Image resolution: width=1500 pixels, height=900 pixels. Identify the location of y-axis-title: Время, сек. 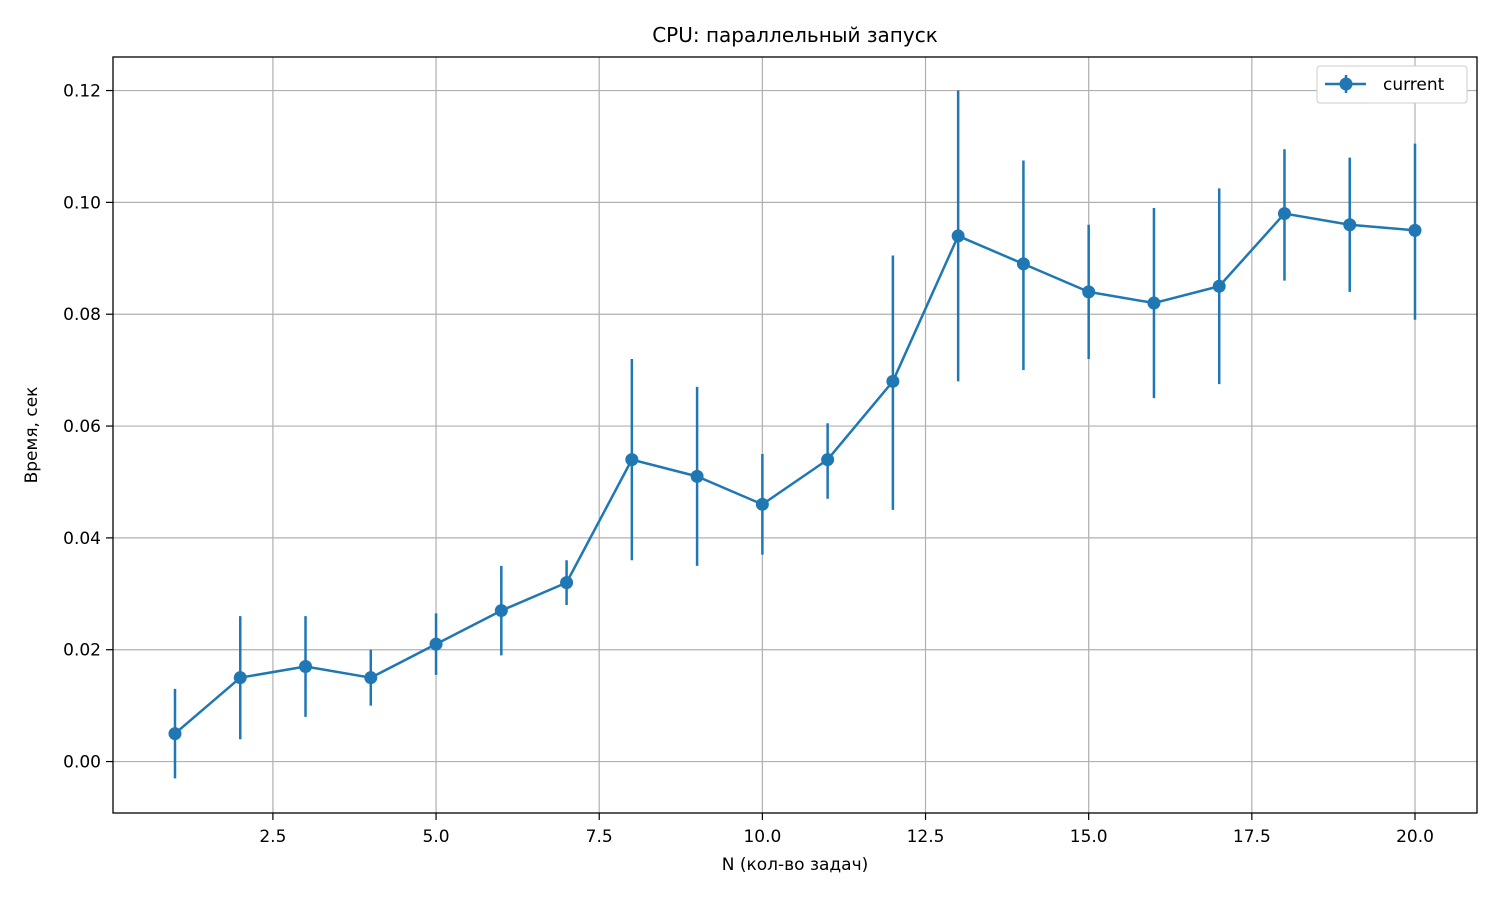
(32, 435).